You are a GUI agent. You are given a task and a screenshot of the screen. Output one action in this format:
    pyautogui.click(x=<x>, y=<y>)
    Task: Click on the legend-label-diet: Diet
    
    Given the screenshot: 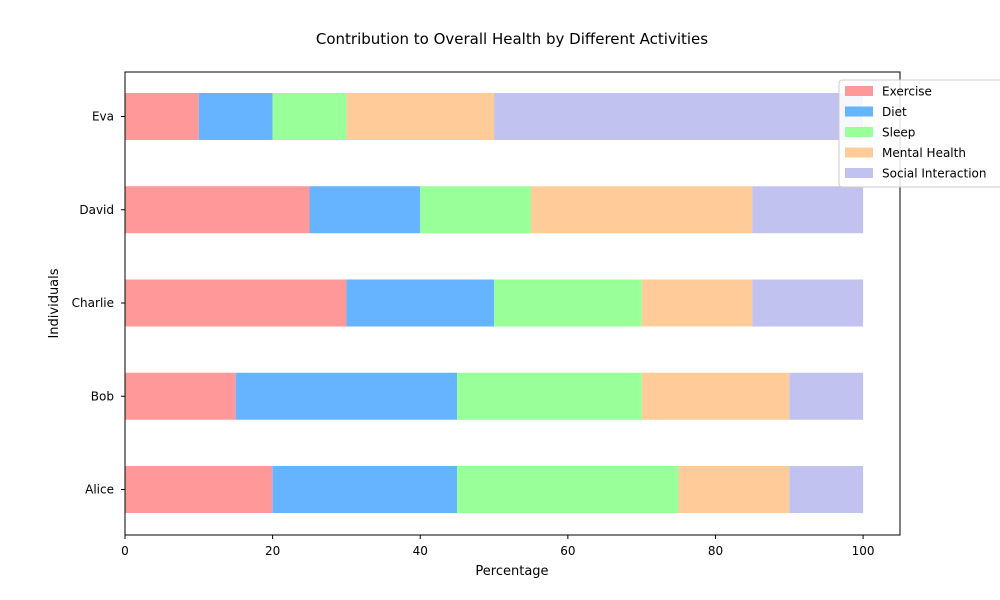 What is the action you would take?
    pyautogui.click(x=894, y=112)
    